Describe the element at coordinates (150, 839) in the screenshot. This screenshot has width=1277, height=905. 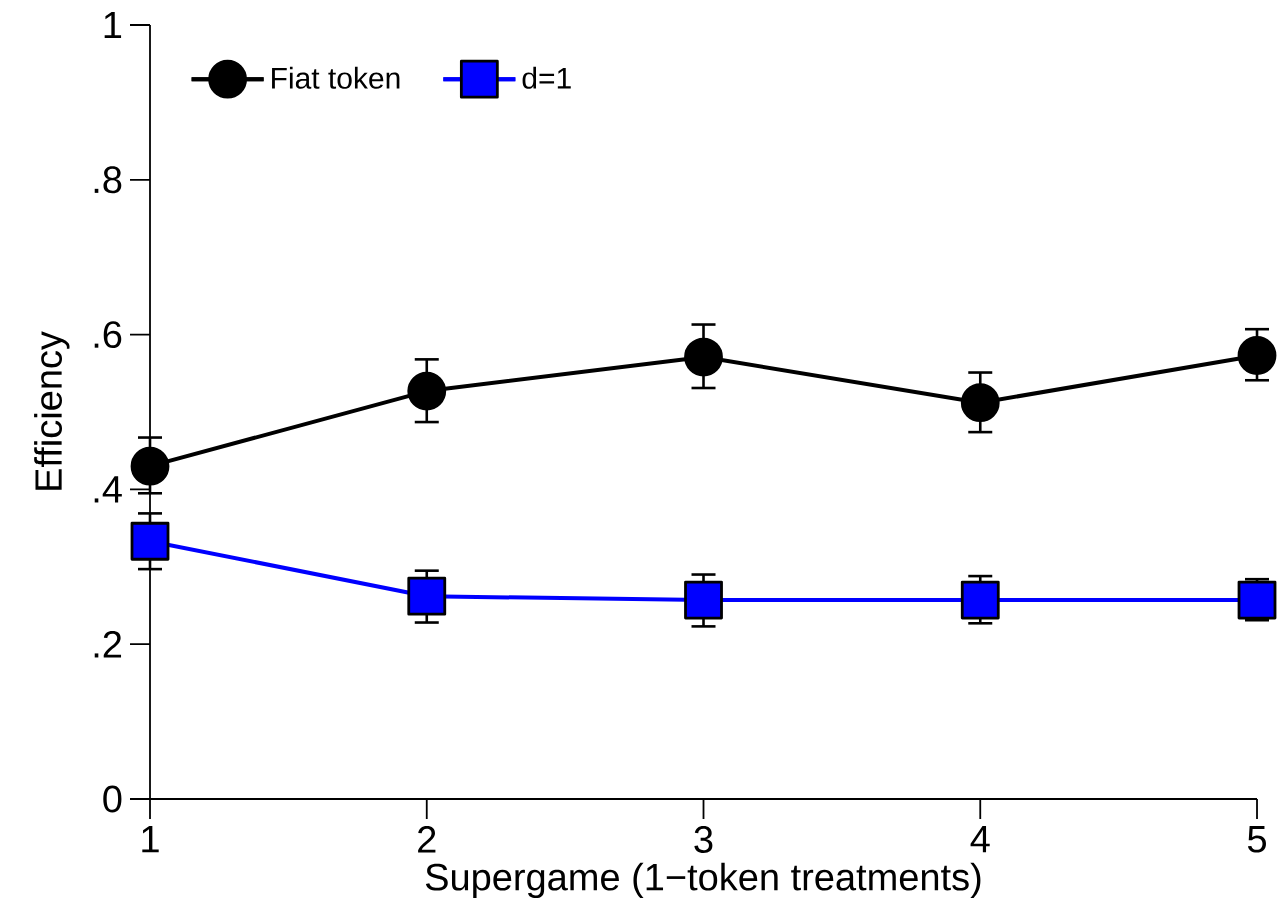
I see `x-tick-label: 1` at that location.